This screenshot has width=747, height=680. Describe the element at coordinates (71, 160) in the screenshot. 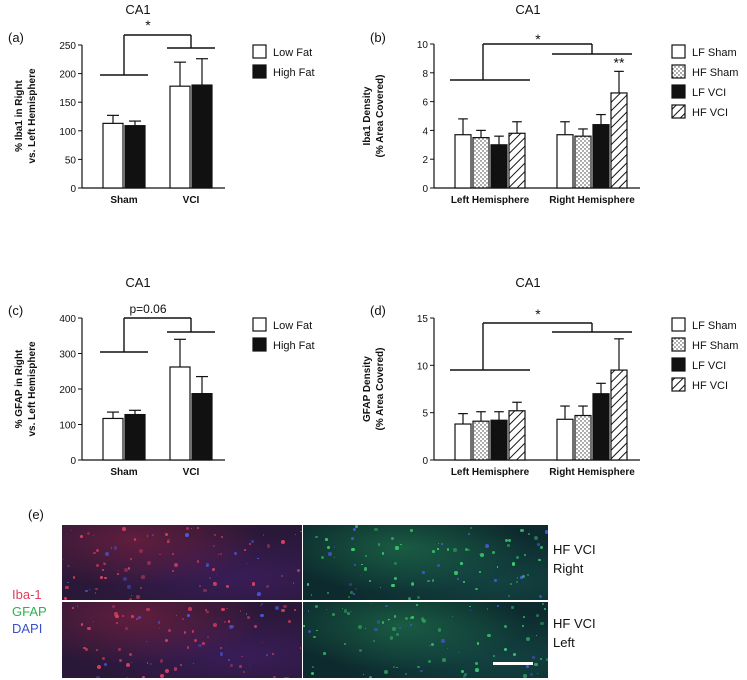

I see `y-tick-label: 50` at that location.